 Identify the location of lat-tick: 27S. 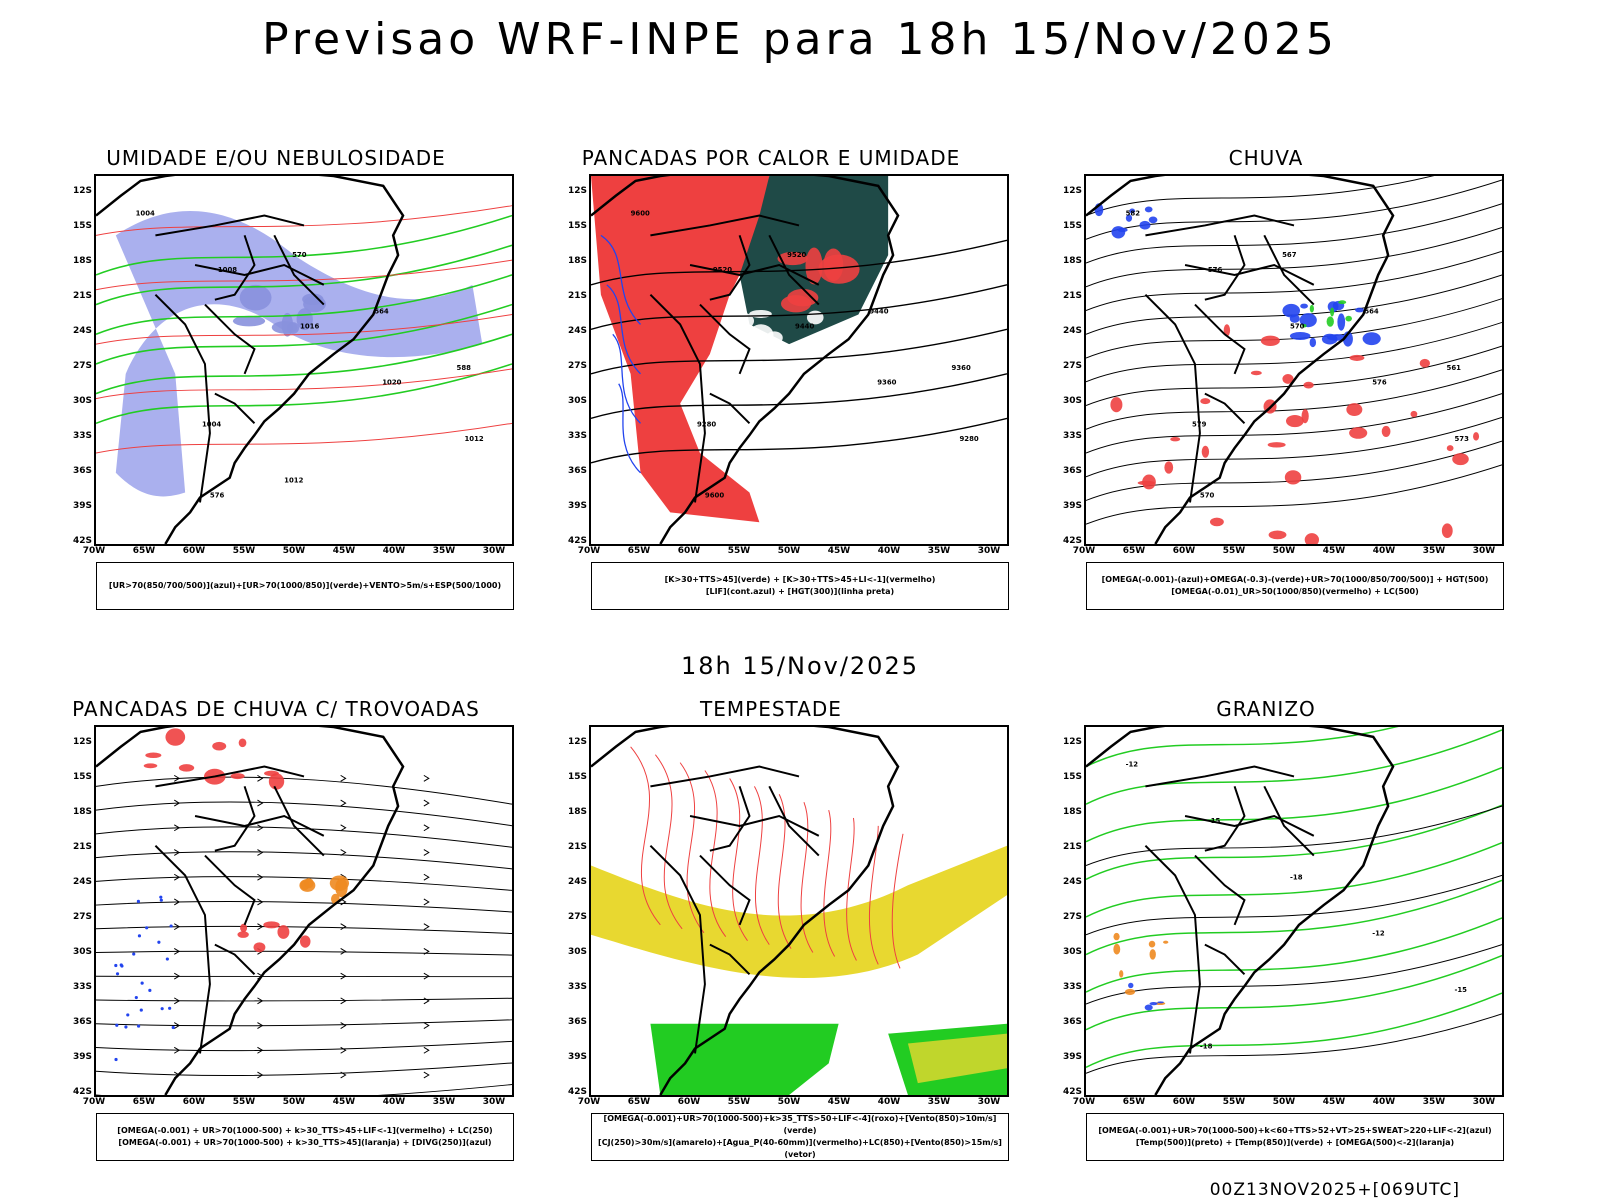
(577, 917).